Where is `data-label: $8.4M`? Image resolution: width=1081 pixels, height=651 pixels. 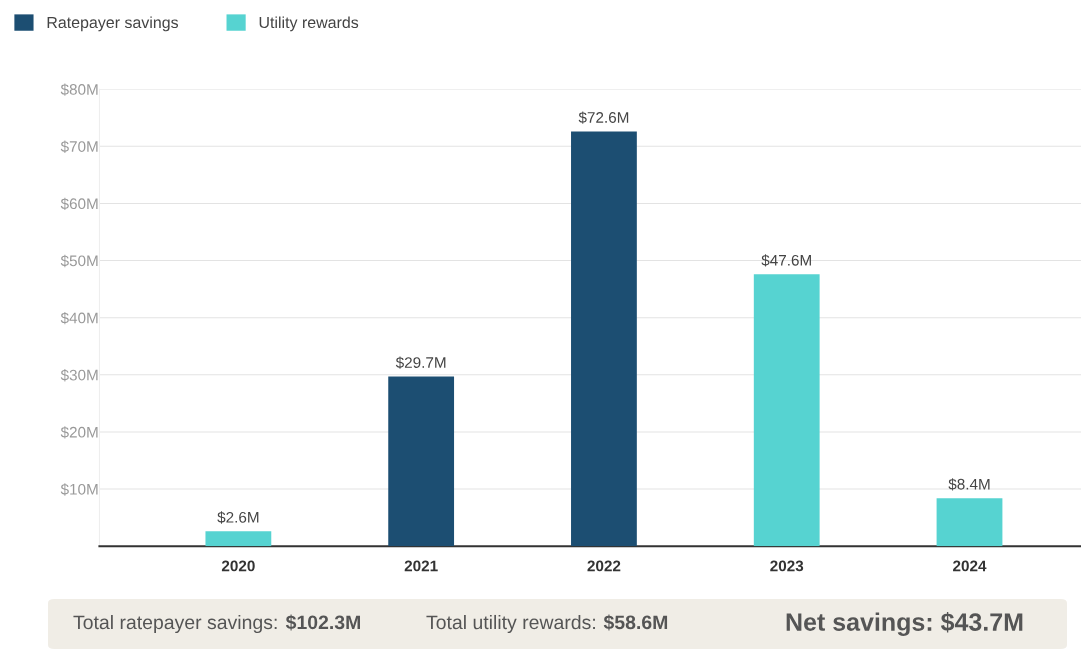
data-label: $8.4M is located at coordinates (969, 484).